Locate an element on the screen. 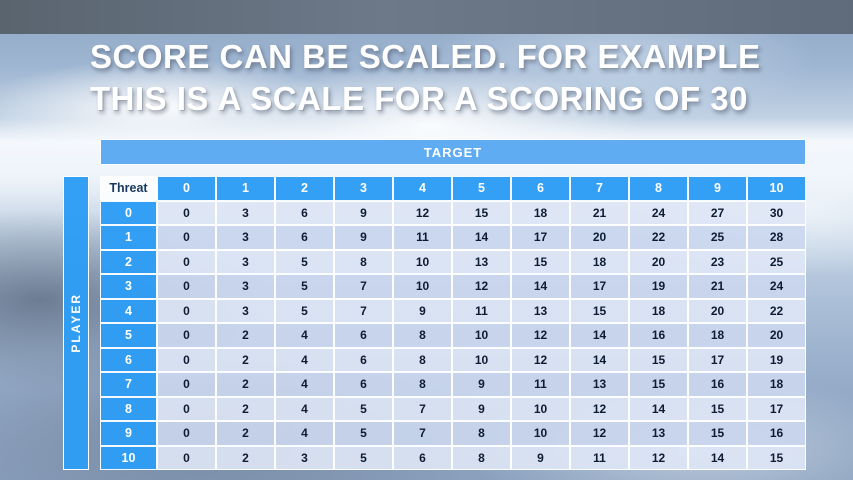 This screenshot has height=480, width=853. target-column-header: 4 is located at coordinates (422, 188).